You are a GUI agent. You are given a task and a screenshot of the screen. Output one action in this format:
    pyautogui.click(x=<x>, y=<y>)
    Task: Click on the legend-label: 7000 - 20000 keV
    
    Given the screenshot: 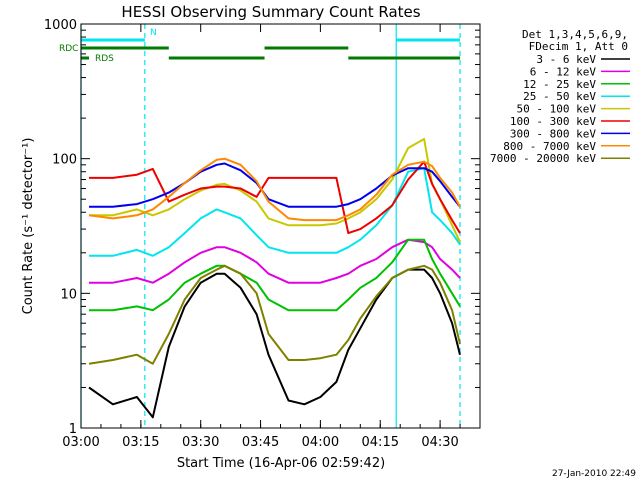 What is the action you would take?
    pyautogui.click(x=543, y=158)
    